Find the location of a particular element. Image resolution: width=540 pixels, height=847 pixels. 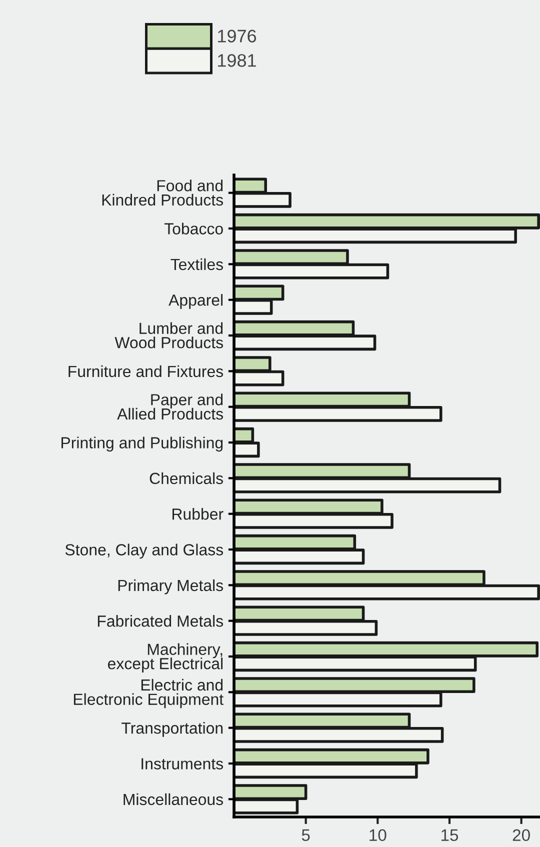

y-tick-label: Tobacco is located at coordinates (193, 228).